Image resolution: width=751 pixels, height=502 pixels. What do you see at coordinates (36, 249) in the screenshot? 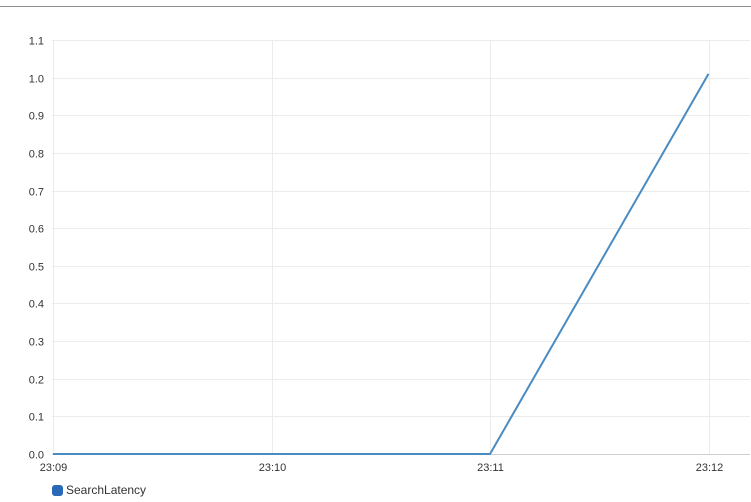
I see `y-axis: 0.0 0.1 0.2 0.3 0.4 0.5 0.6 0.7 0.8 0.9 1.0 1.1` at bounding box center [36, 249].